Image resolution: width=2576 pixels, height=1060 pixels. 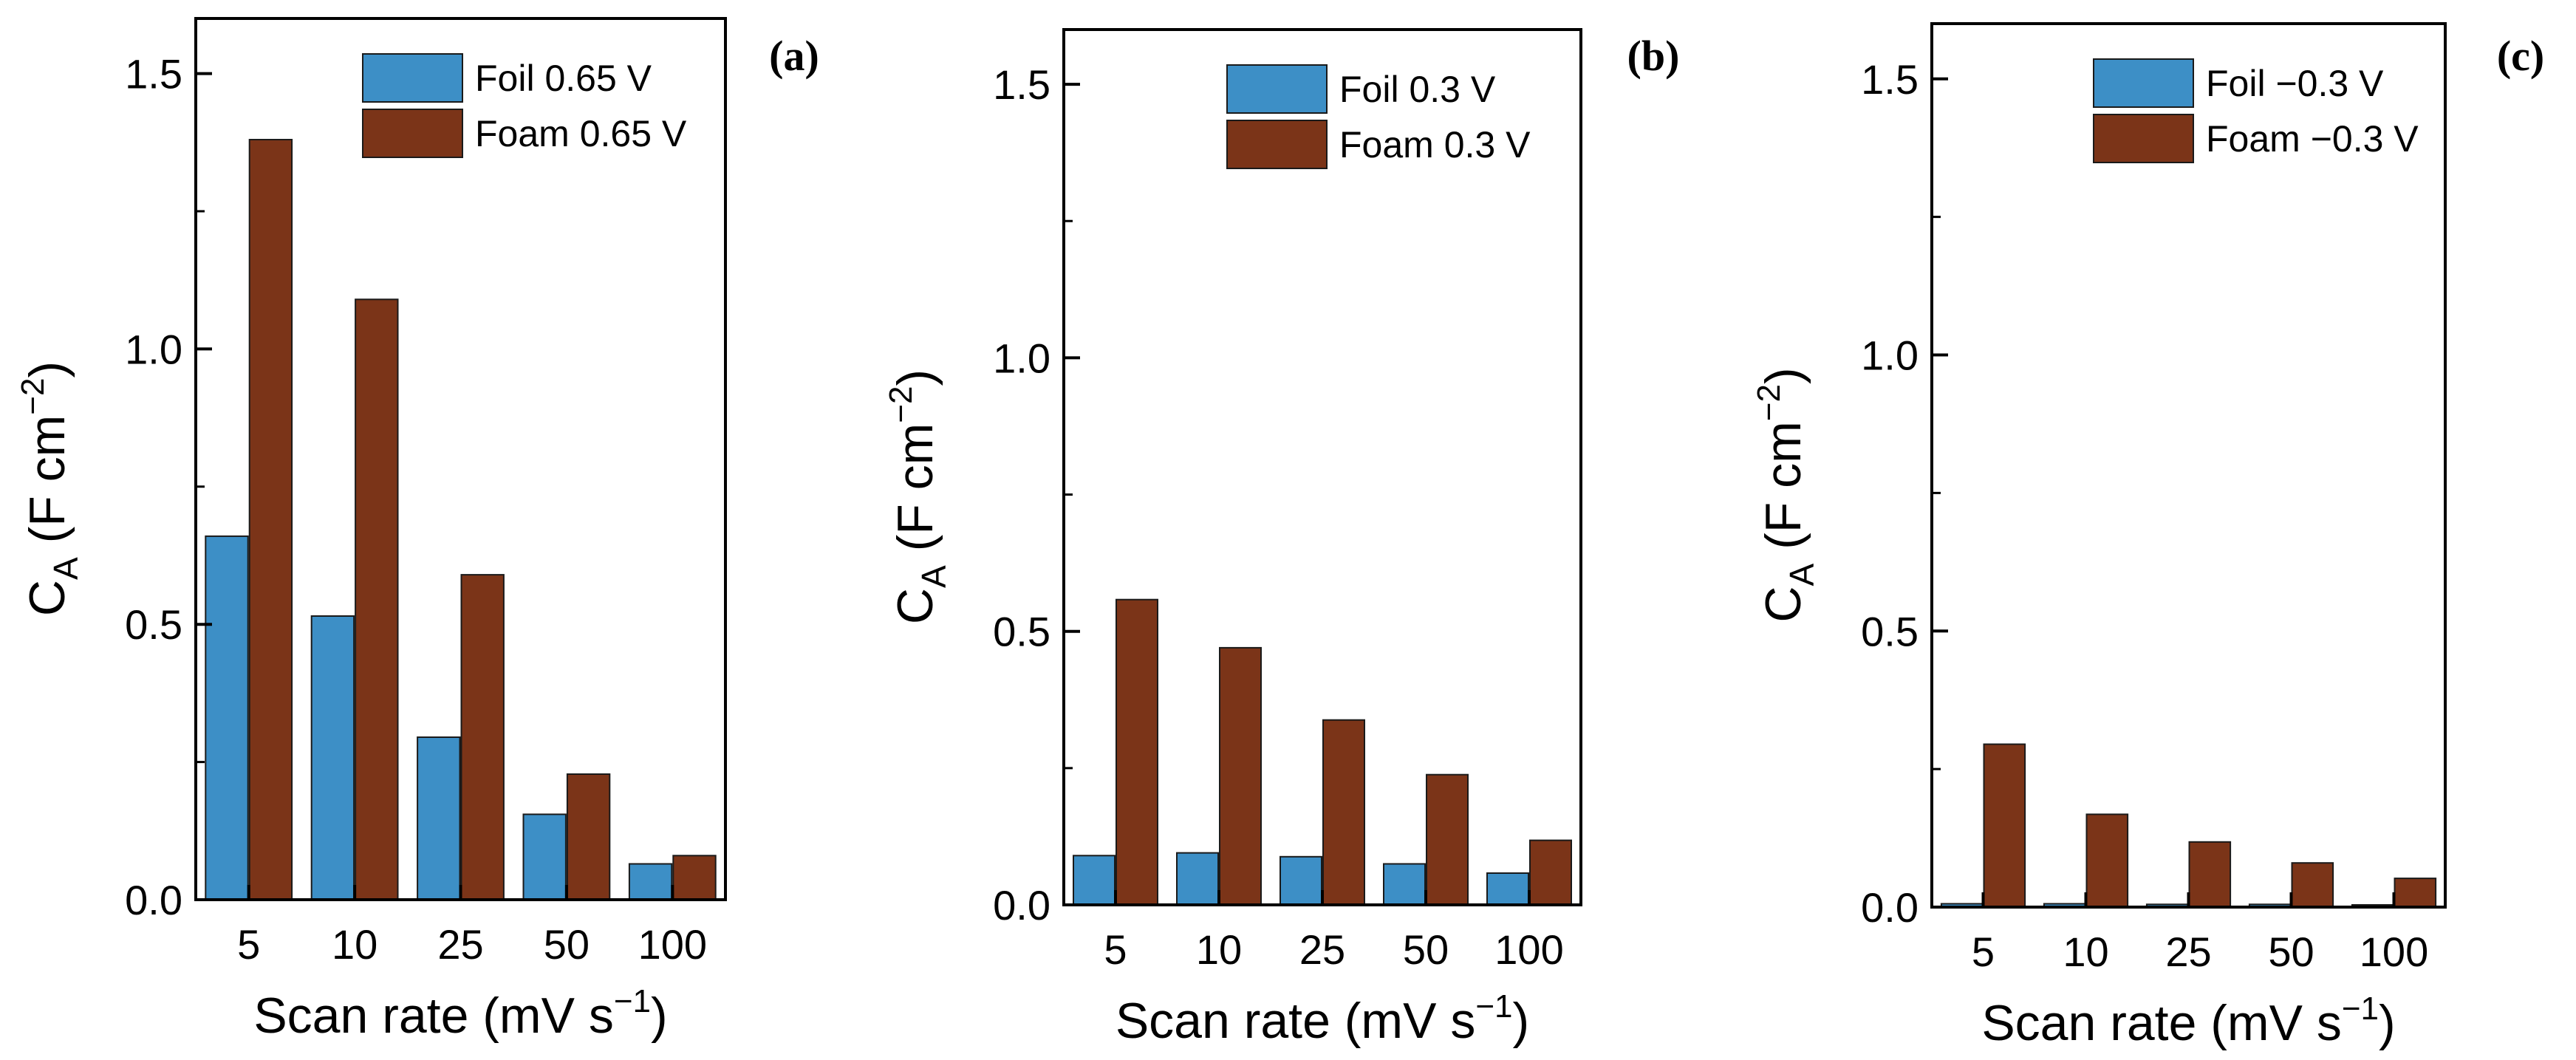 What do you see at coordinates (1417, 90) in the screenshot?
I see `legend-label-foil: Foil 0.3 V` at bounding box center [1417, 90].